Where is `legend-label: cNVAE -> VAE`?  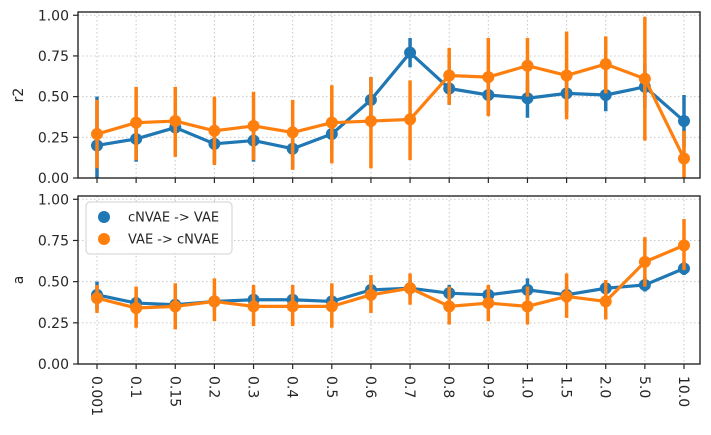
legend-label: cNVAE -> VAE is located at coordinates (173, 218).